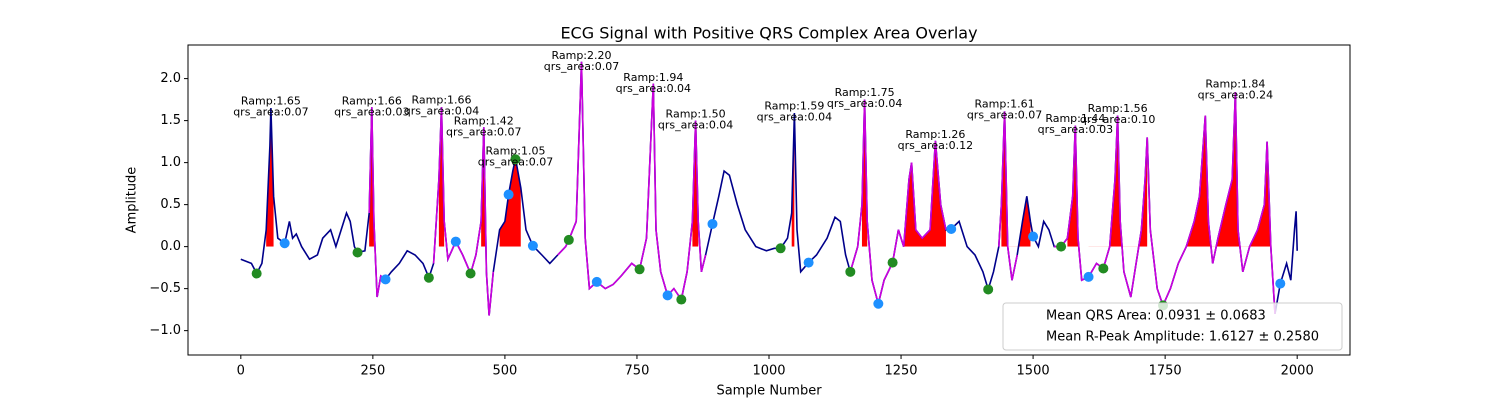 The image size is (1500, 400). I want to click on x-tick-label: 2000, so click(1297, 371).